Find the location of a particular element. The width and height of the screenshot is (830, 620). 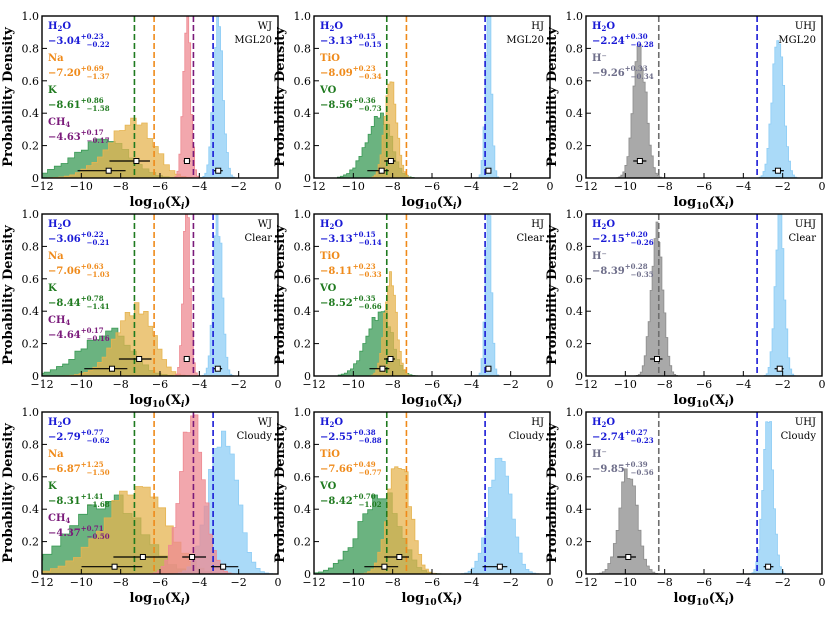

species-value-tio: −8.09+0.23 −0.34 is located at coordinates (351, 72).